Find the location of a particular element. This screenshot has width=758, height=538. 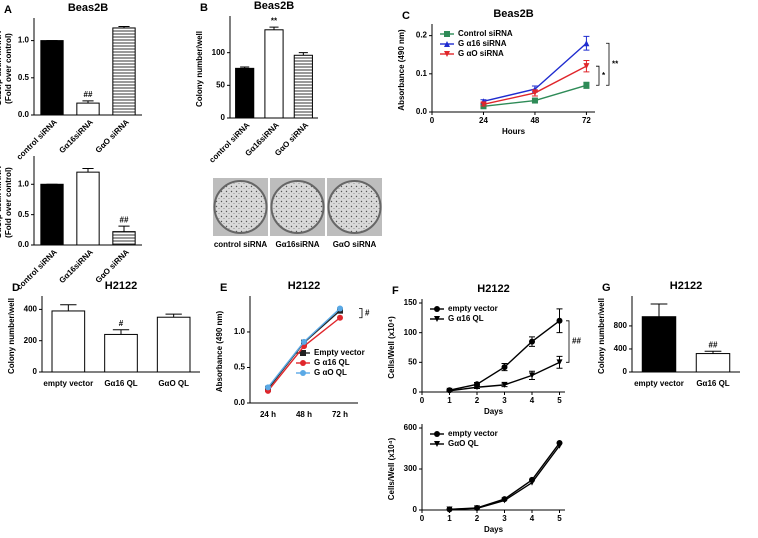

y-axis-label: GαO/β-actin mRNA is located at coordinates (1, 202).